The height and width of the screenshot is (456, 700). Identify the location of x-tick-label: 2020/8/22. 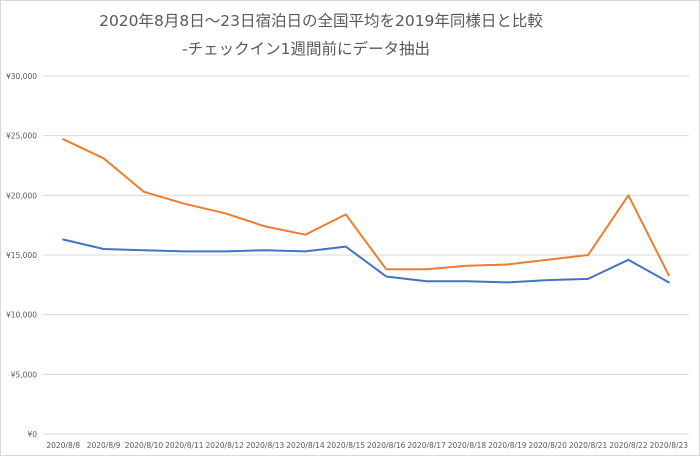
(628, 445).